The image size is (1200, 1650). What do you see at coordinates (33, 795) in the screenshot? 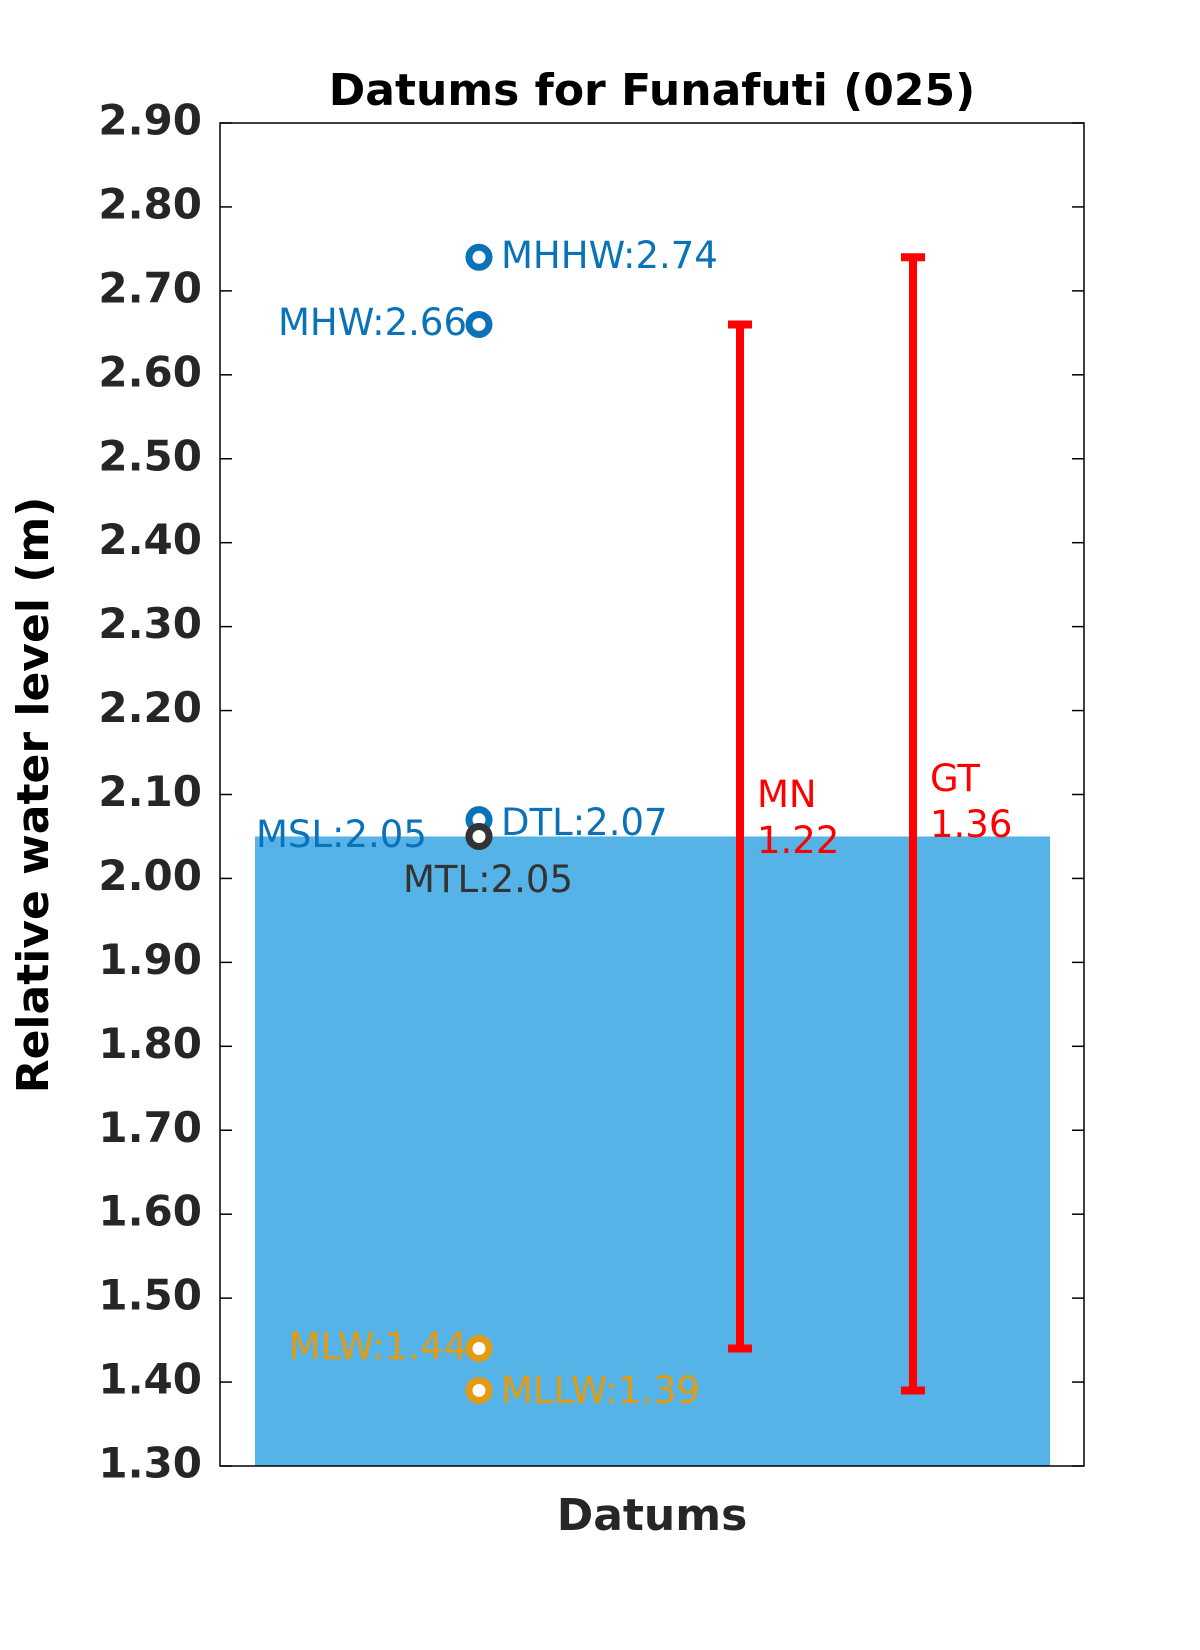
I see `y-axis-label: Relative water level (m)` at bounding box center [33, 795].